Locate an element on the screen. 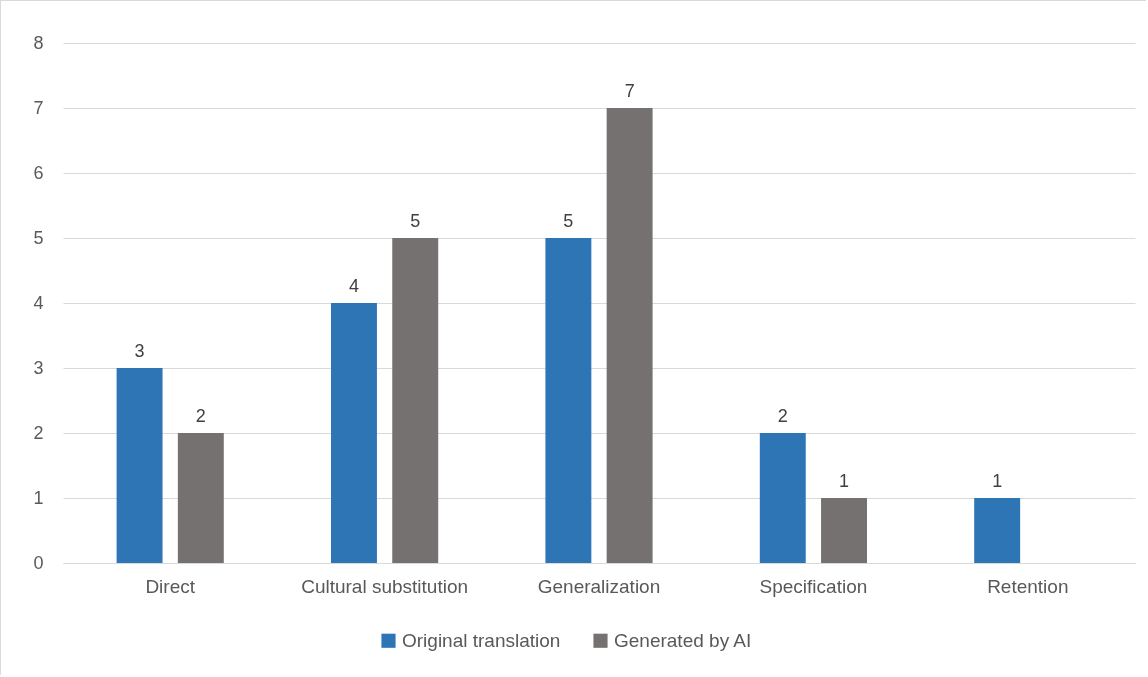 This screenshot has height=677, width=1148. x-tick-label: Direct is located at coordinates (170, 586).